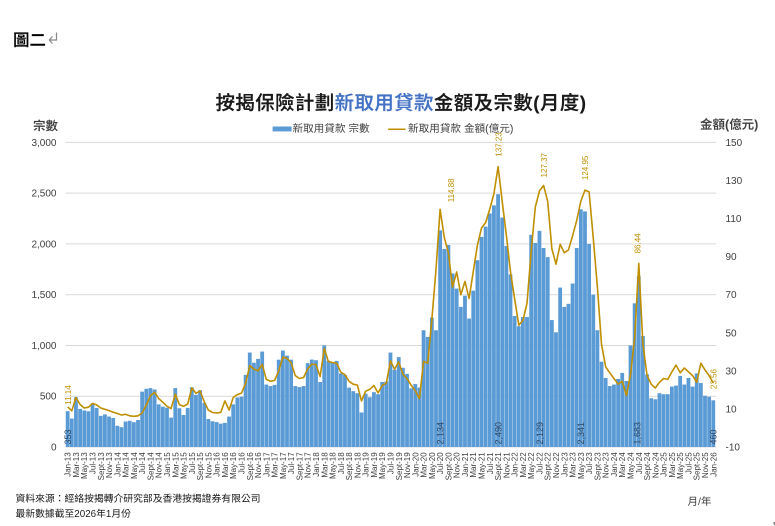  What do you see at coordinates (54, 448) in the screenshot?
I see `svg-text: 0` at bounding box center [54, 448].